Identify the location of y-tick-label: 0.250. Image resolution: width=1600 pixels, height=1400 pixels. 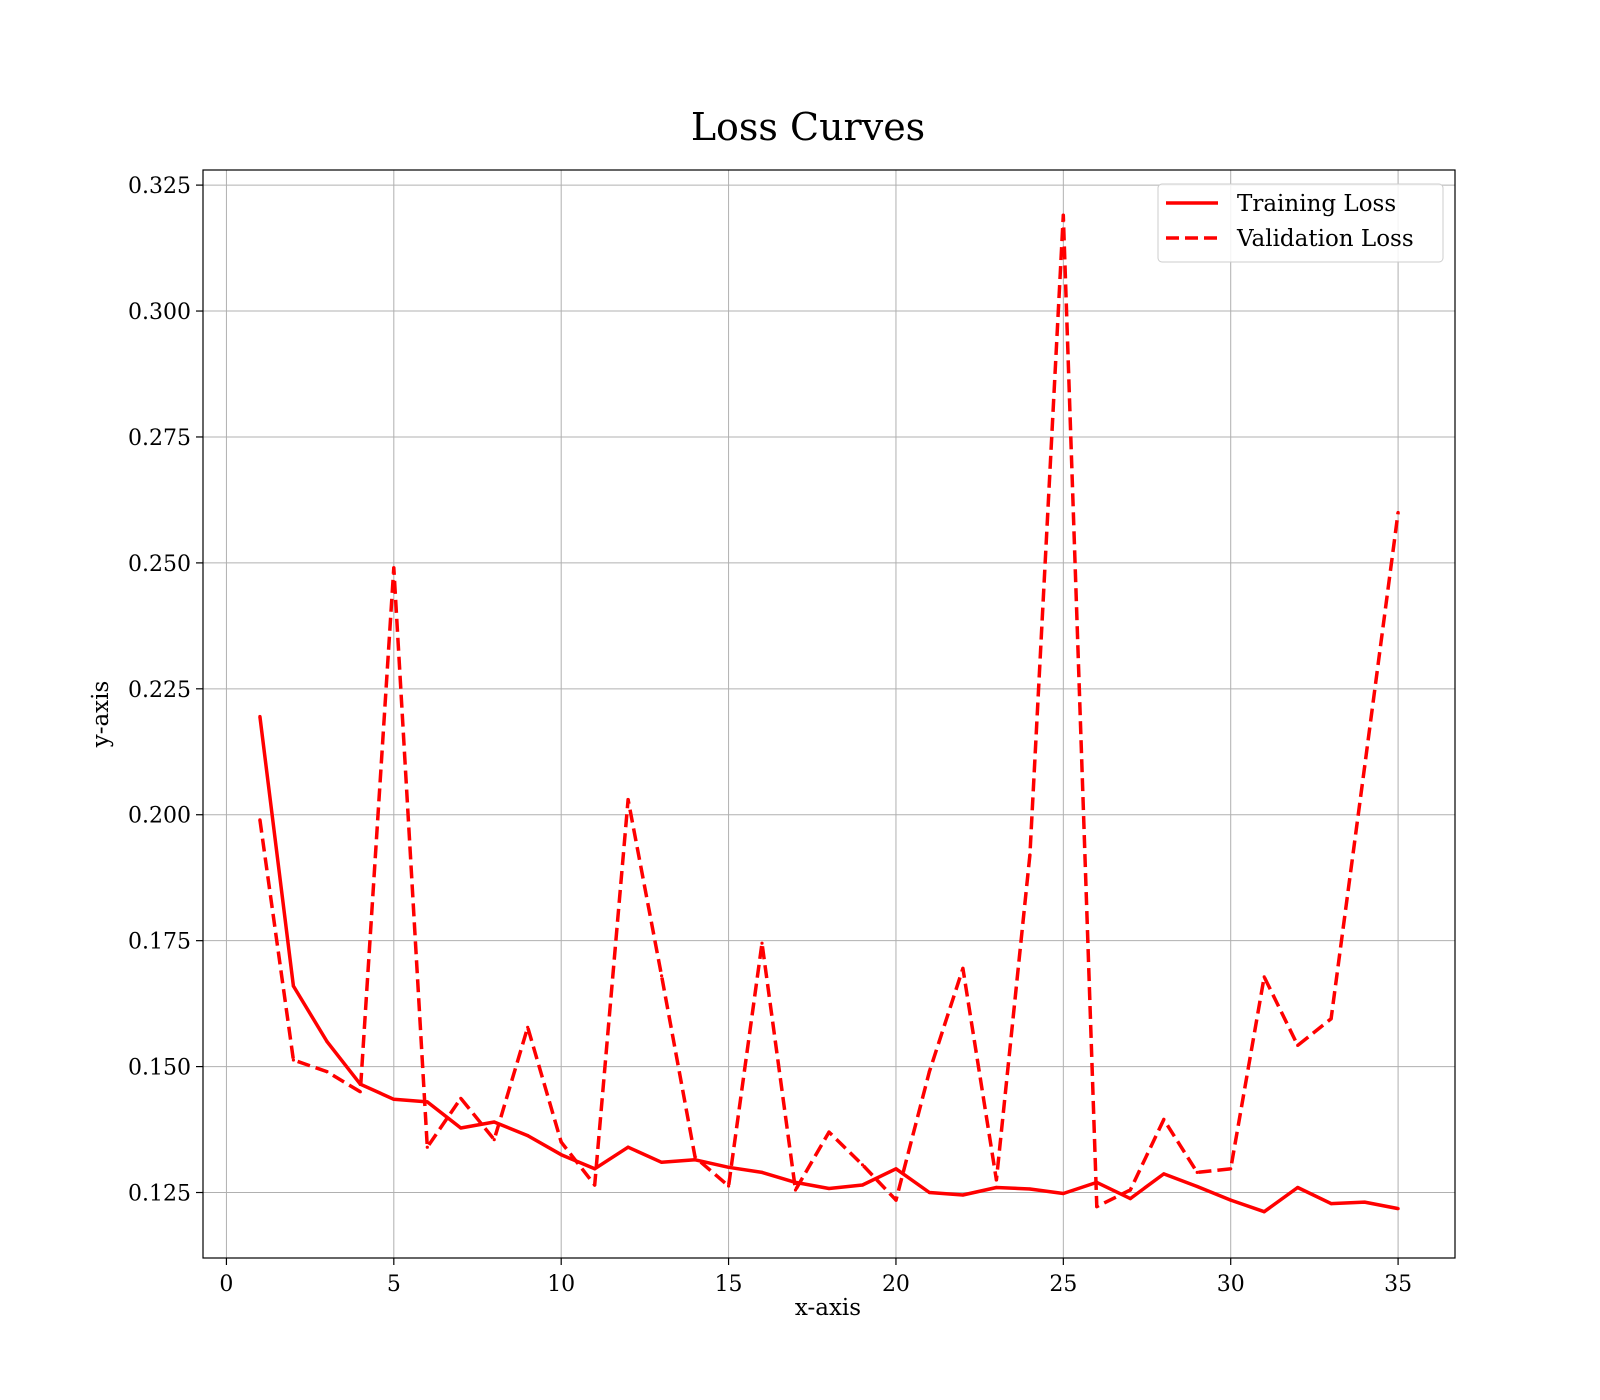
(159, 564).